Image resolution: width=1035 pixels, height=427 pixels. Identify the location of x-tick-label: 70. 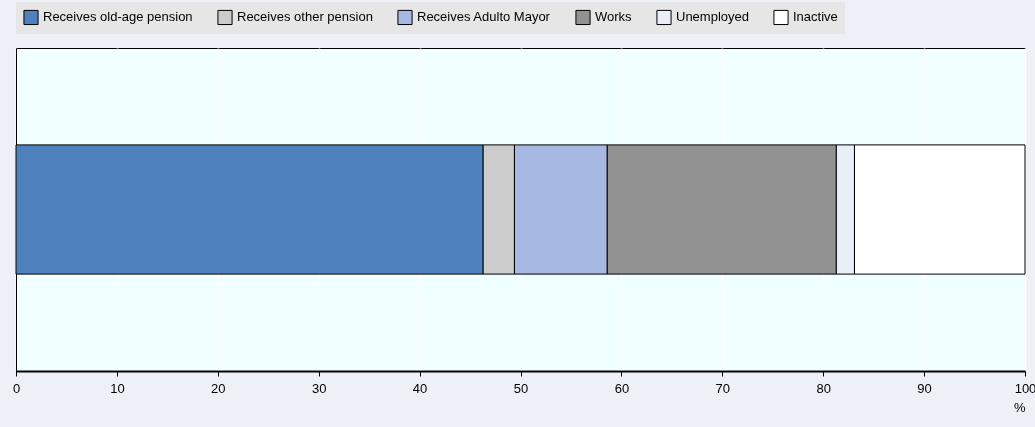
(723, 388).